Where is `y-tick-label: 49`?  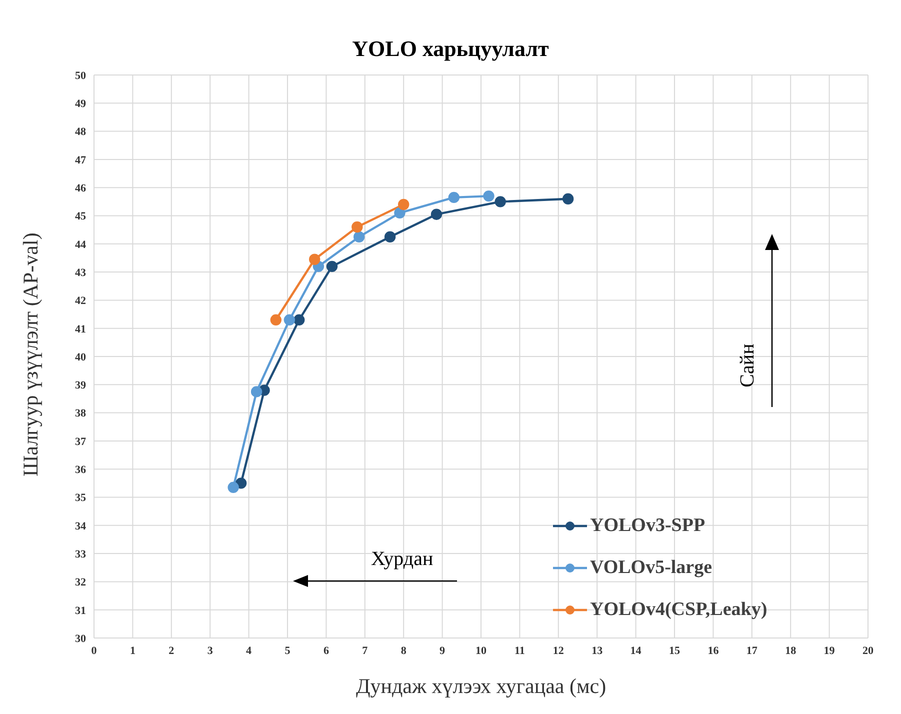 y-tick-label: 49 is located at coordinates (80, 104).